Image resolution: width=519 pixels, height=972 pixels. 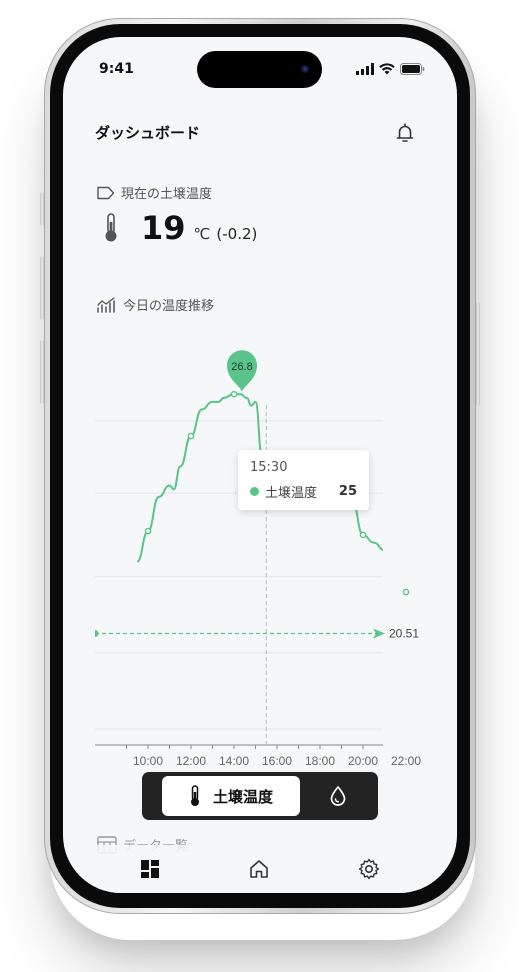 What do you see at coordinates (320, 761) in the screenshot?
I see `x-tick-label: 18:00` at bounding box center [320, 761].